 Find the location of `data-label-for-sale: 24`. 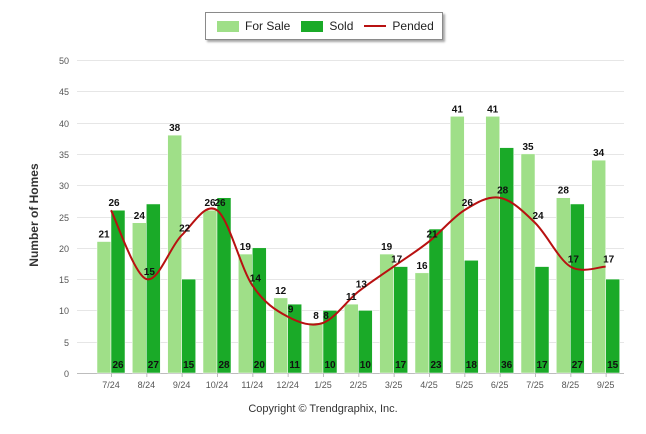

data-label-for-sale: 24 is located at coordinates (140, 216).